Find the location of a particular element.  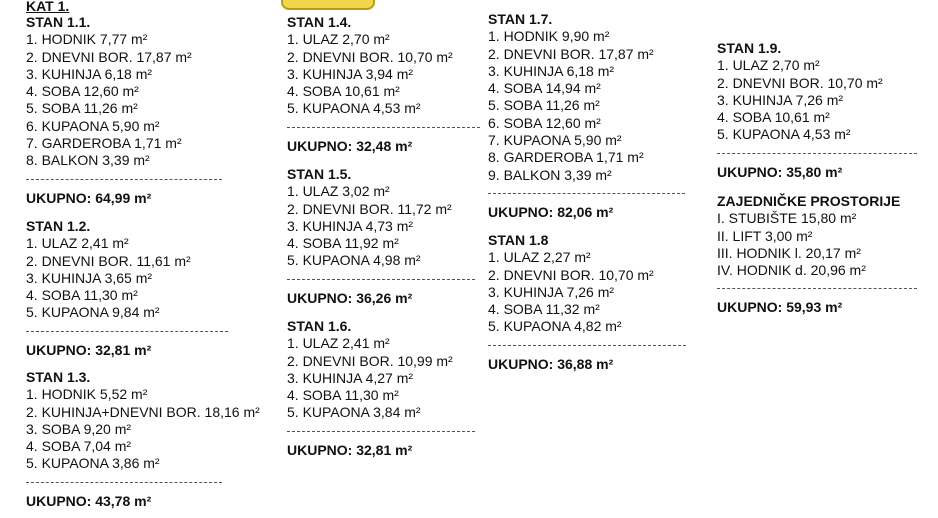

block-title: STAN 1.5. is located at coordinates (319, 174).